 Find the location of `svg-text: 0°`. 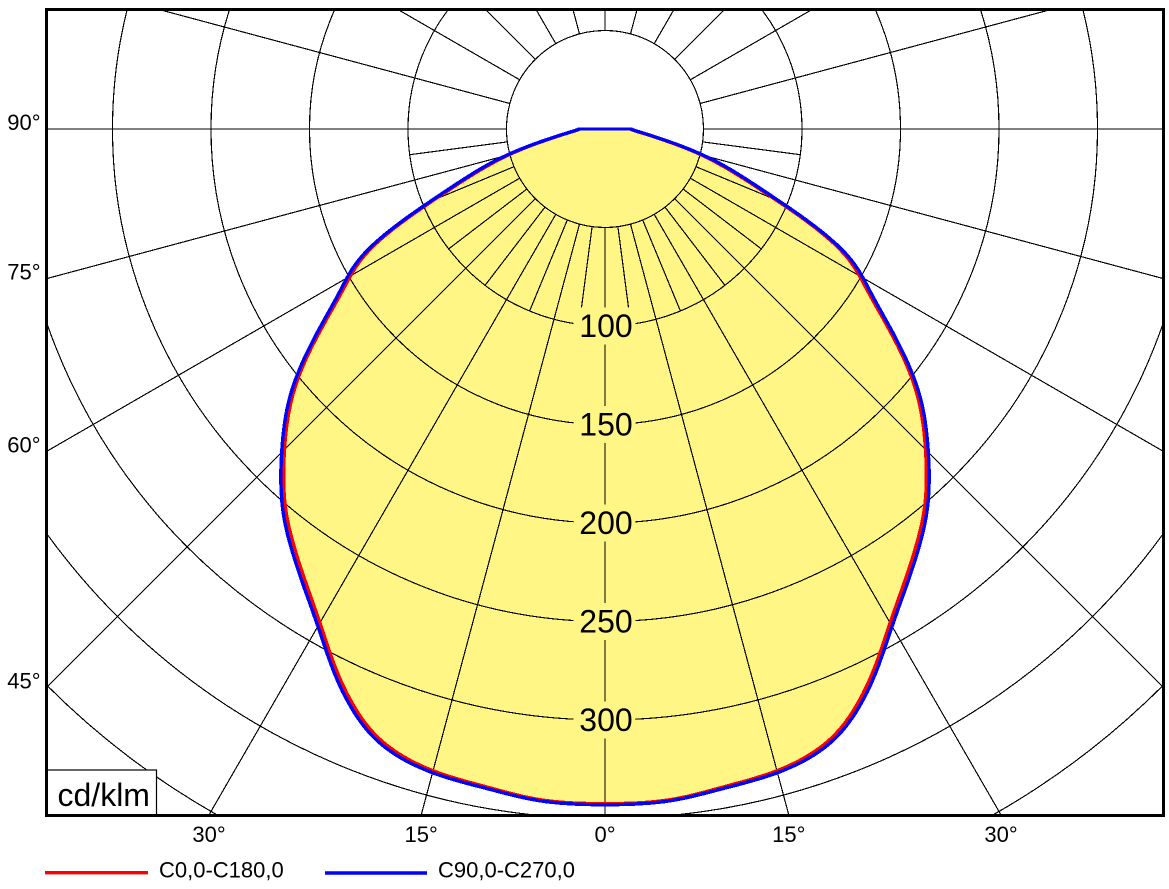

svg-text: 0° is located at coordinates (604, 834).